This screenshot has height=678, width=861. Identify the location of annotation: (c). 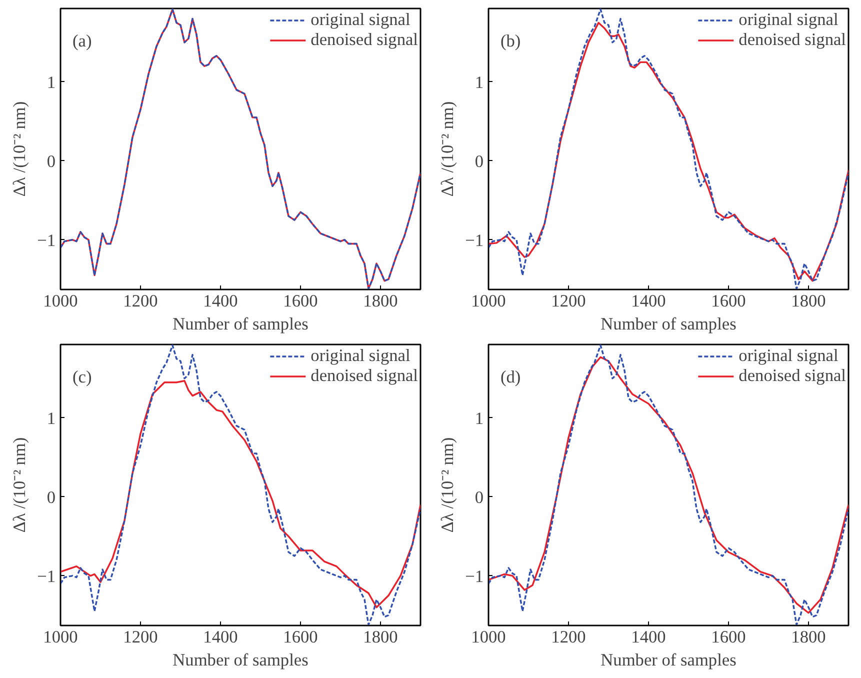
(82, 377).